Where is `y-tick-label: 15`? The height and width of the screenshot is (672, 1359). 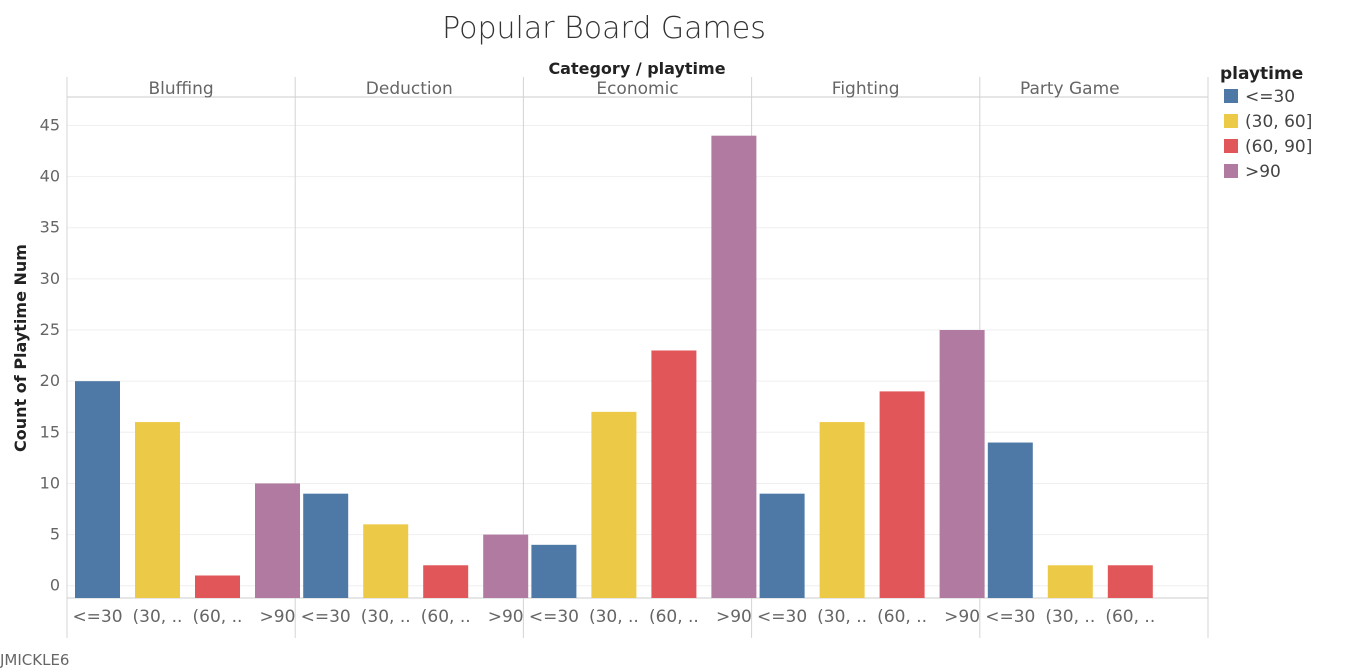 y-tick-label: 15 is located at coordinates (50, 431).